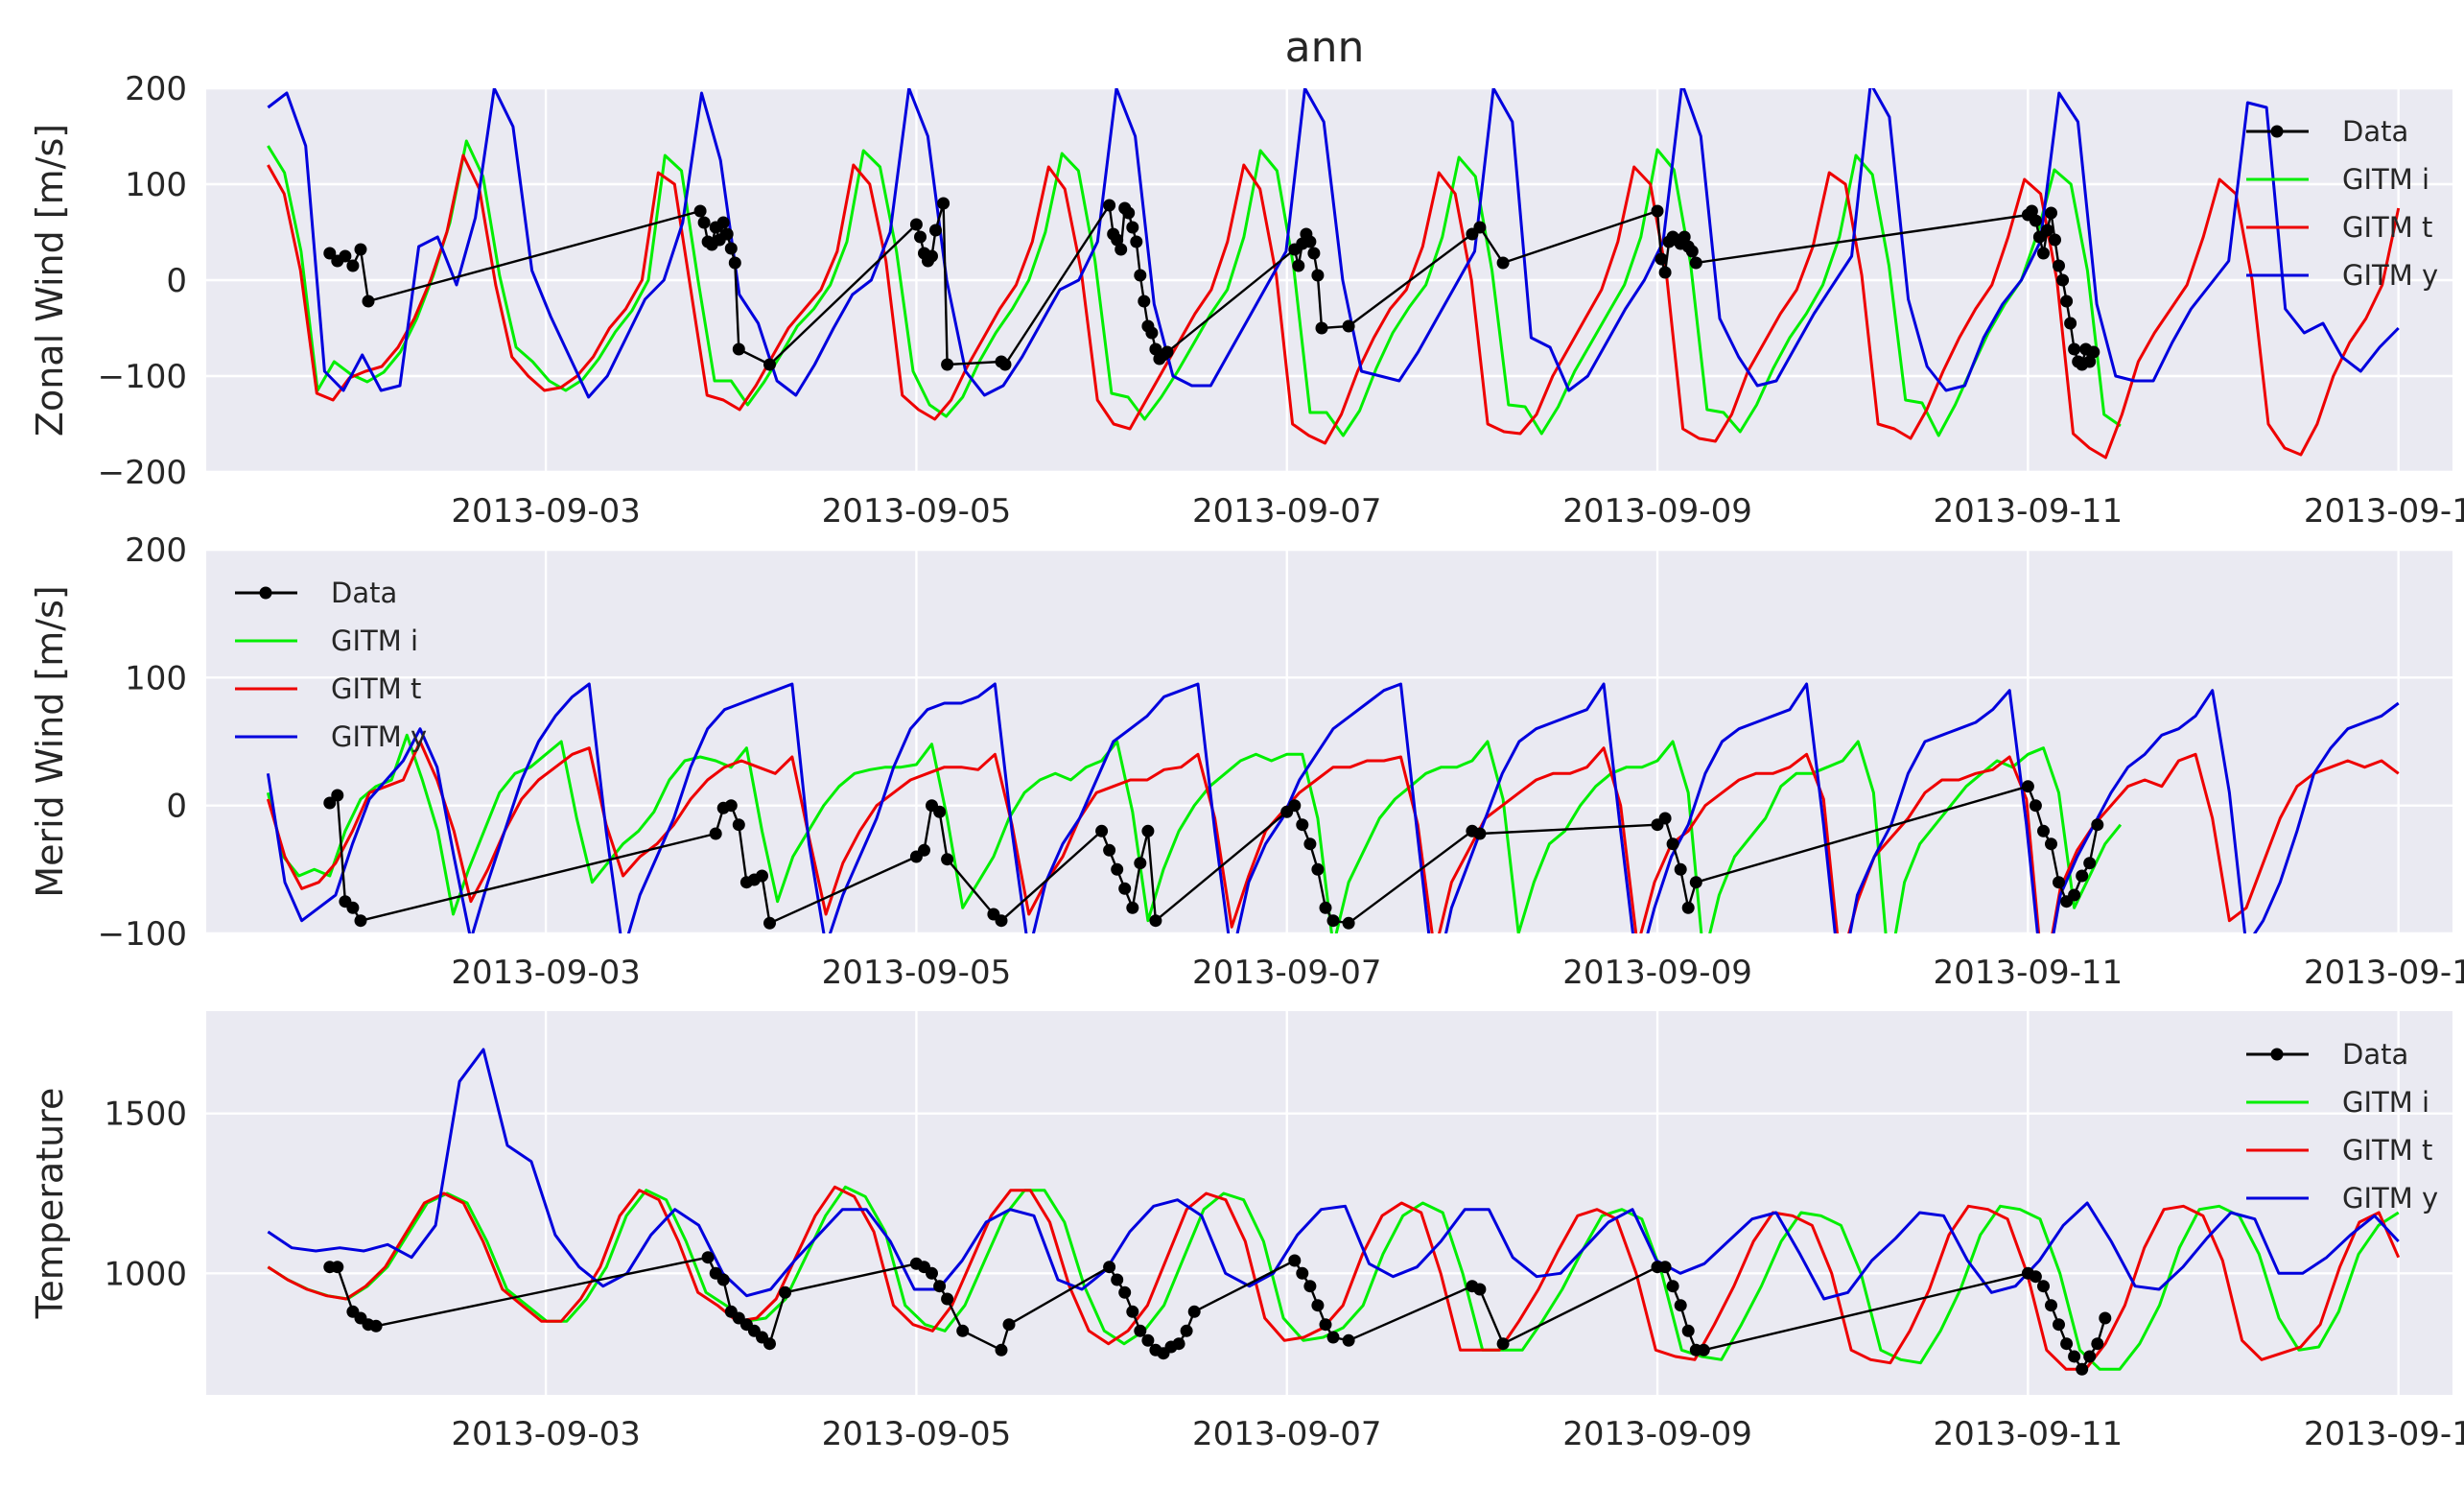 Image resolution: width=2464 pixels, height=1486 pixels. Describe the element at coordinates (1194, 833) in the screenshot. I see `series-gitm-i-line` at that location.